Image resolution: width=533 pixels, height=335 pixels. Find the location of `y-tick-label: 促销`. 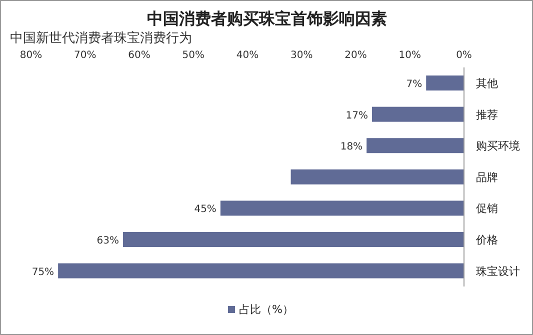

y-tick-label: 促销 is located at coordinates (487, 209).